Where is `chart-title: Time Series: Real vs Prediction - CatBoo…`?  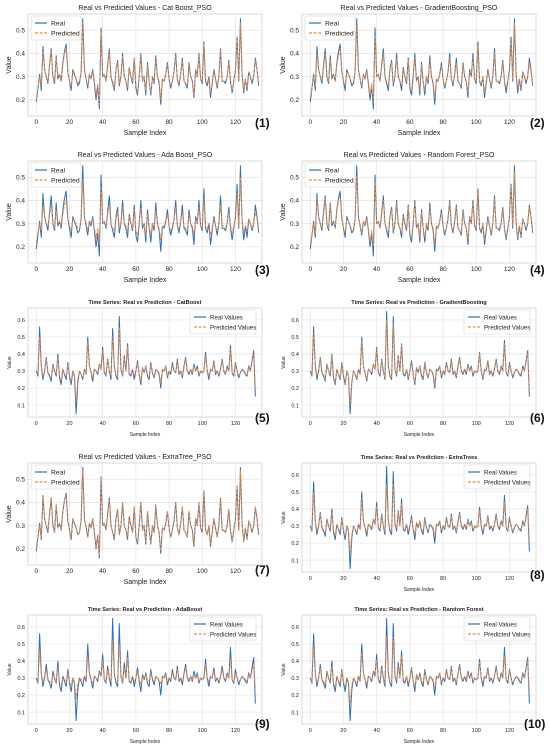
chart-title: Time Series: Real vs Prediction - CatBoo… is located at coordinates (144, 303).